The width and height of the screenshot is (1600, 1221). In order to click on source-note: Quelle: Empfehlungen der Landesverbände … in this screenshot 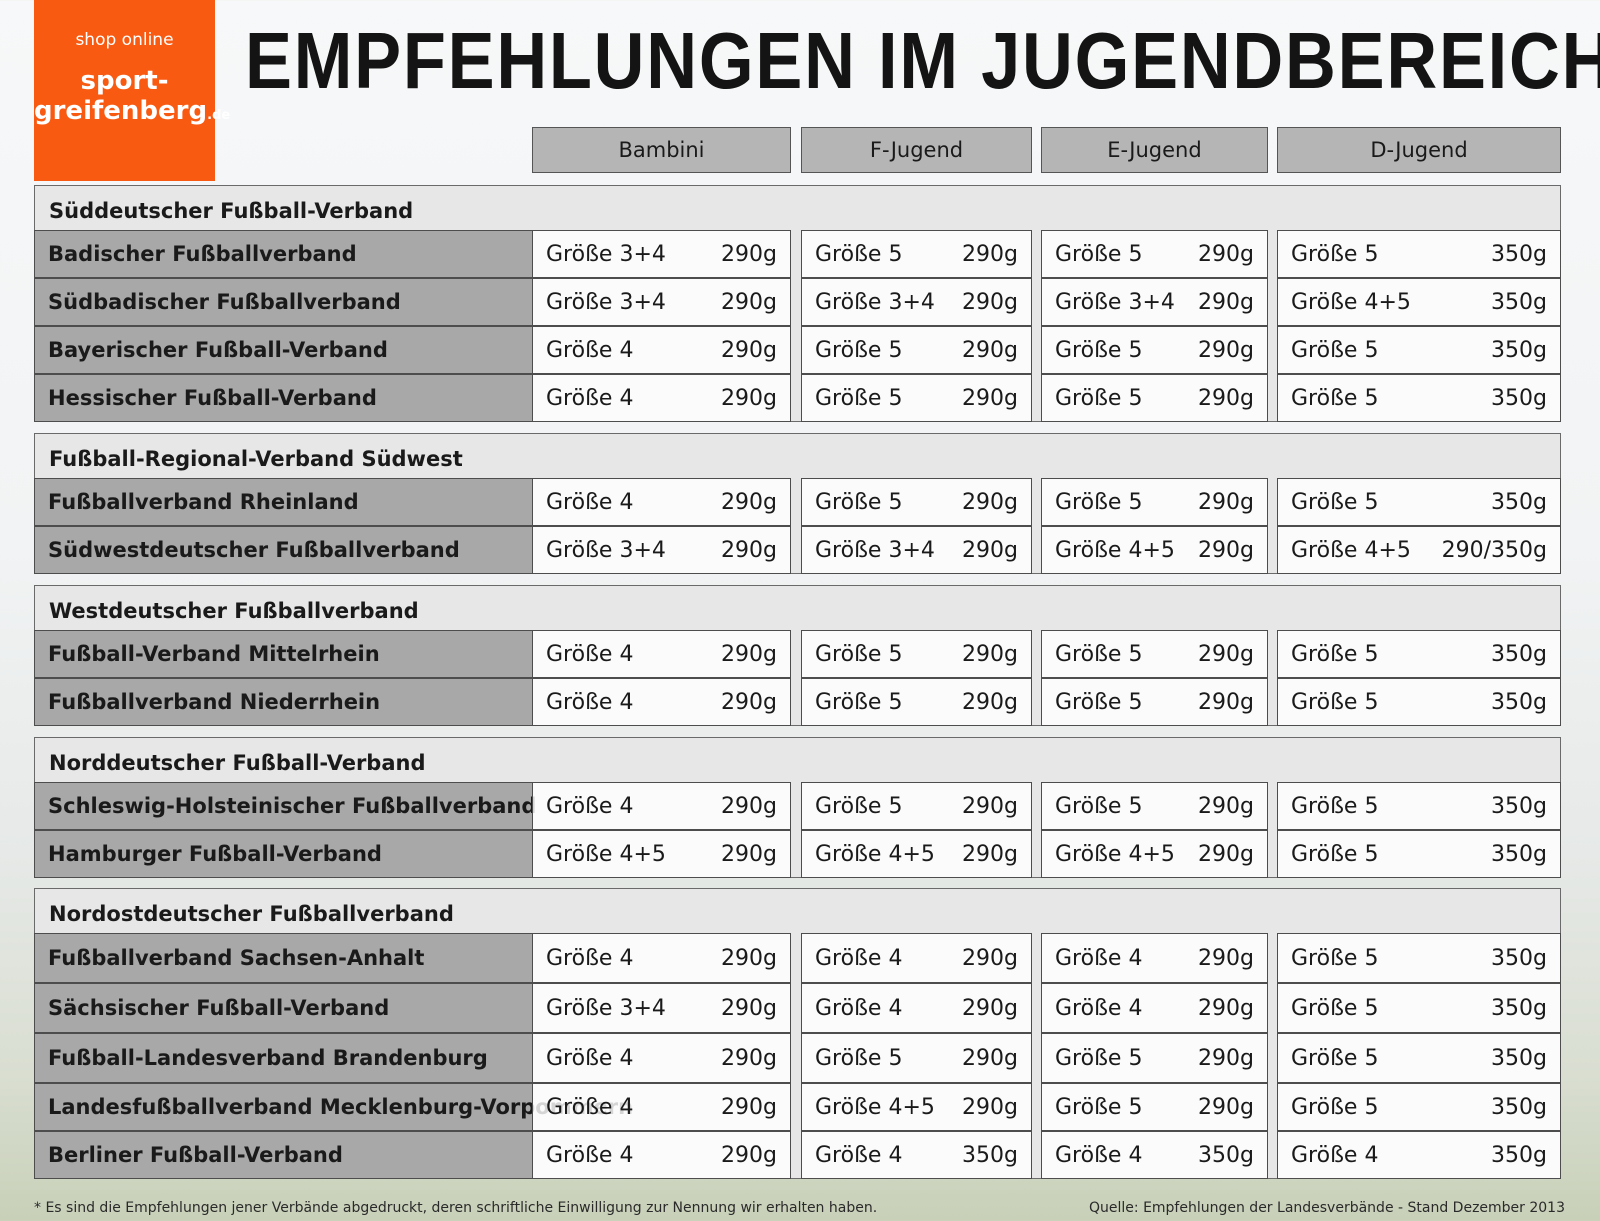, I will do `click(1327, 1208)`.